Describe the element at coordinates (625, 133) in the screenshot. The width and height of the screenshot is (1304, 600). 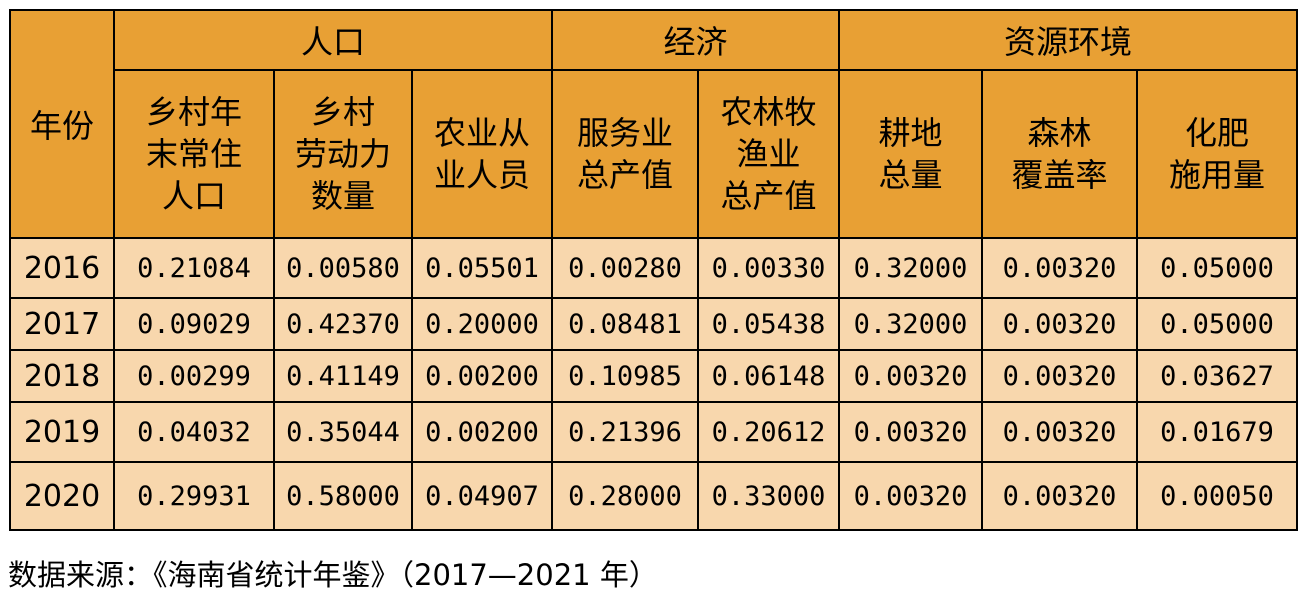
I see `column-header-line: 服务业` at that location.